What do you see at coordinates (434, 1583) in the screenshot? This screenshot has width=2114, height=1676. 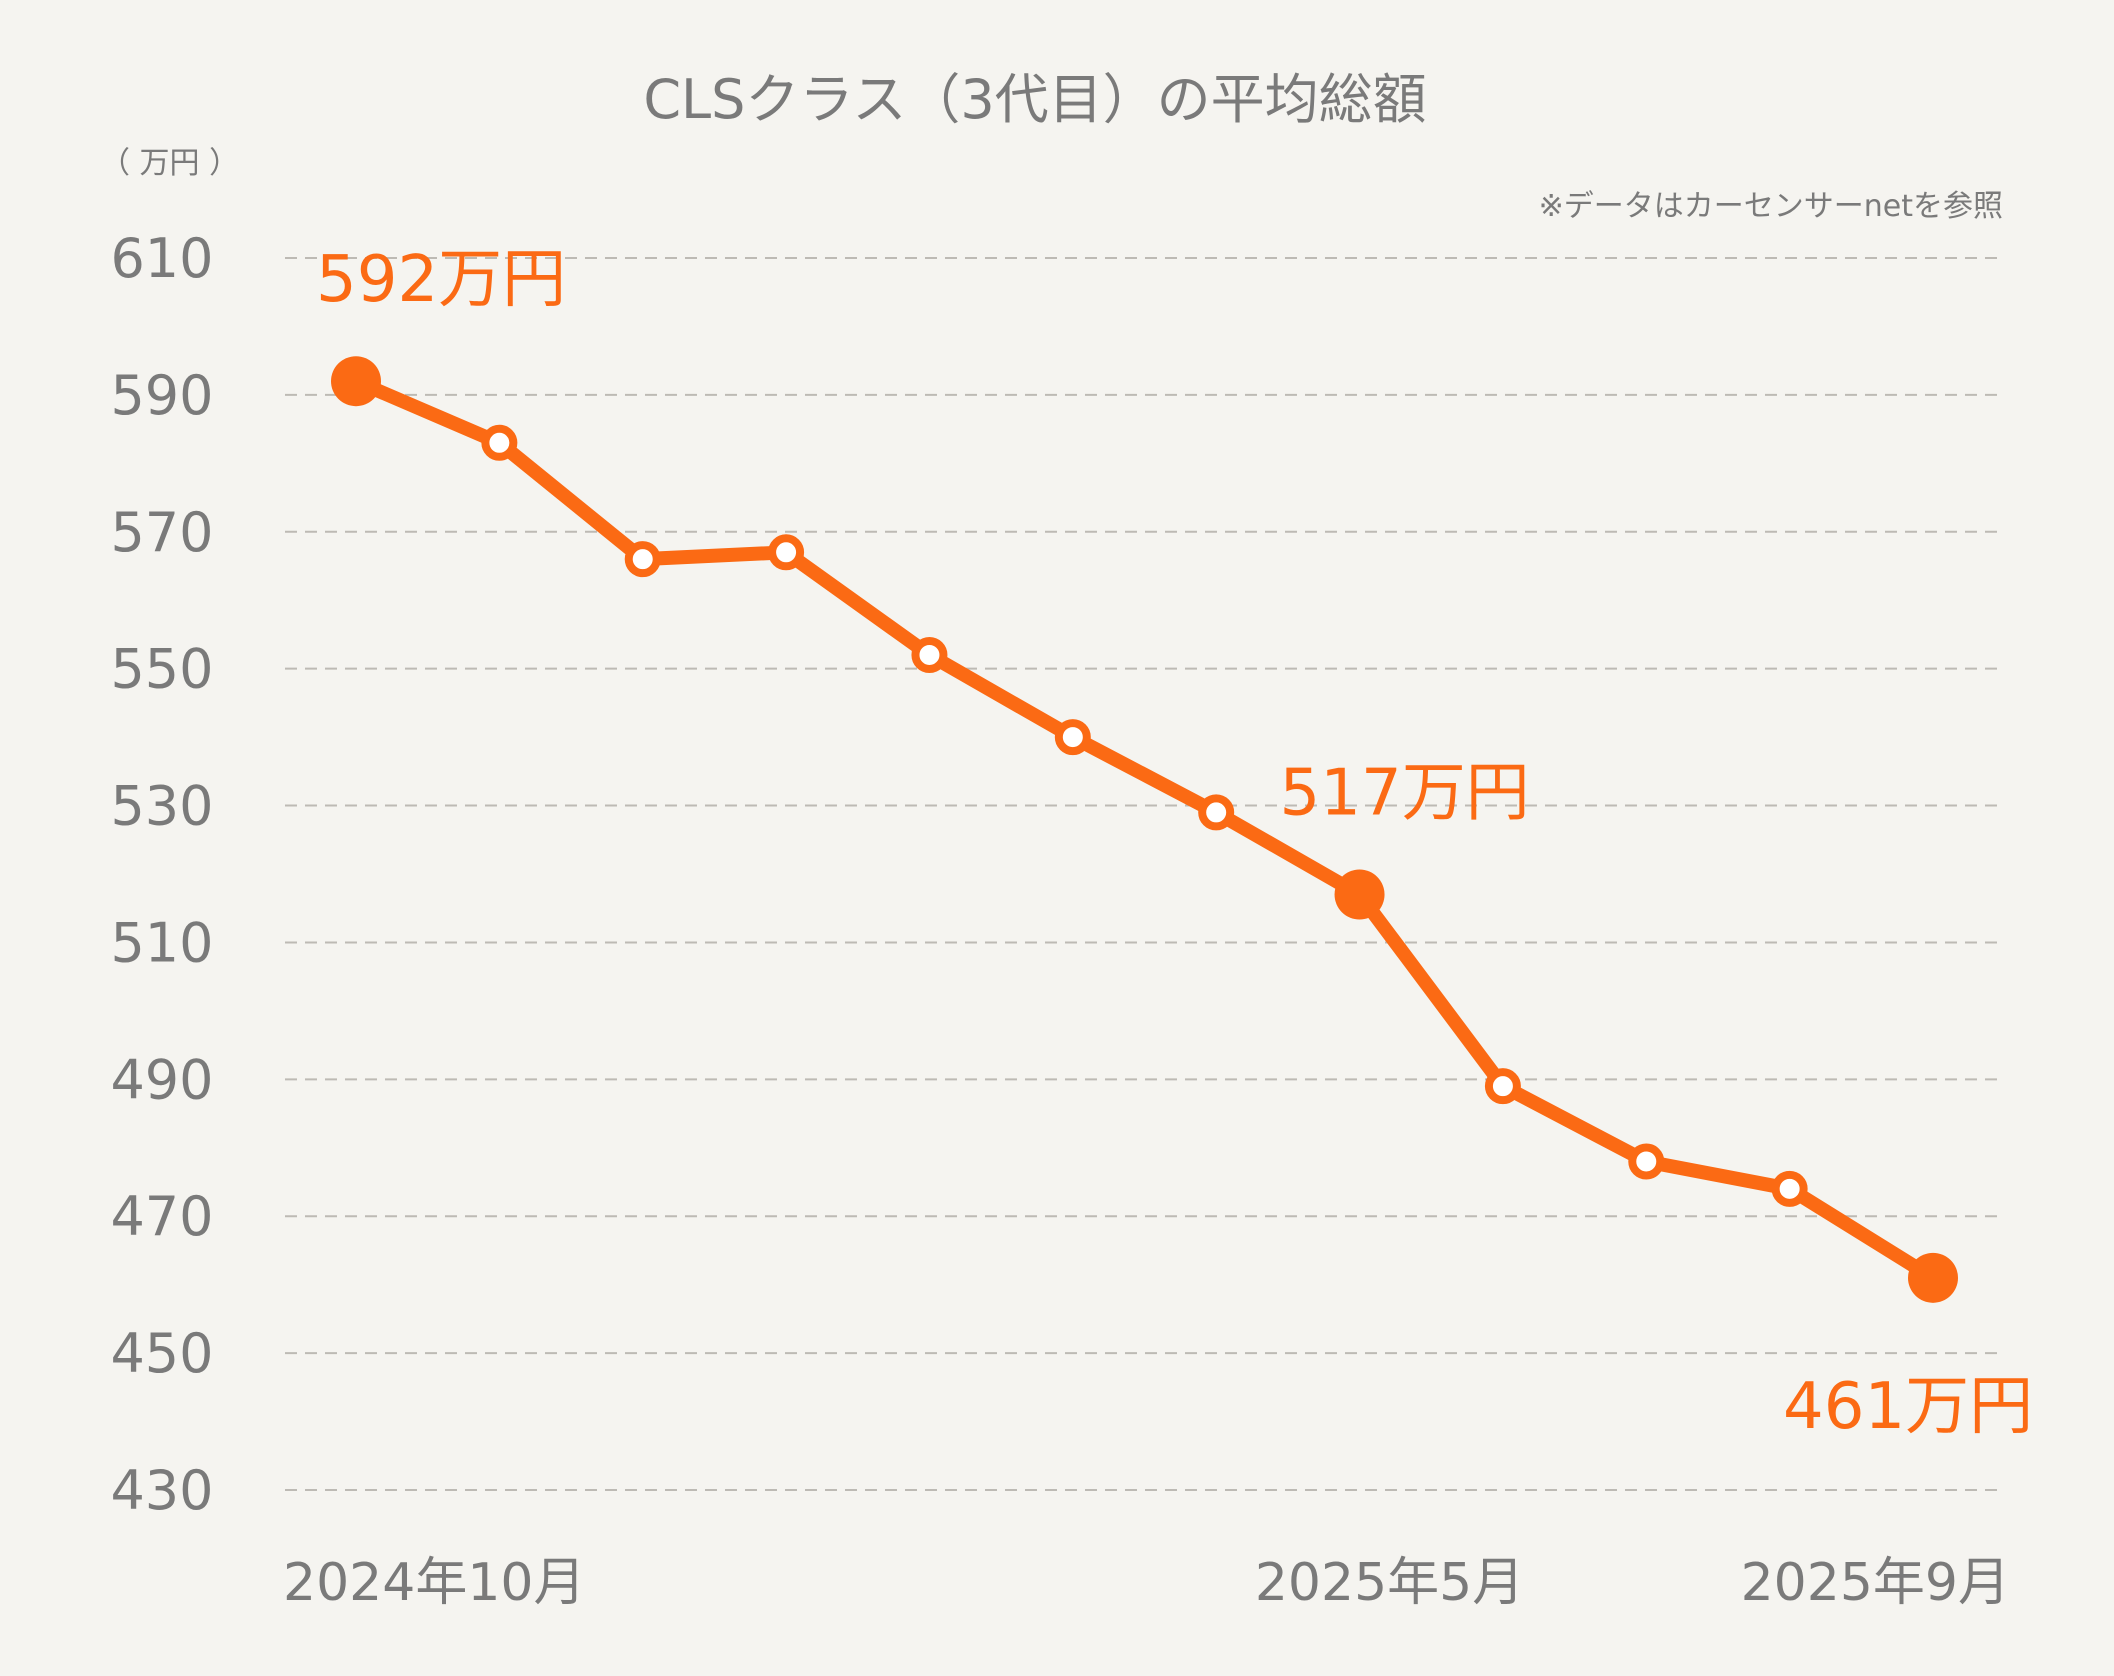 I see `x-tick-label: 2024年10月` at bounding box center [434, 1583].